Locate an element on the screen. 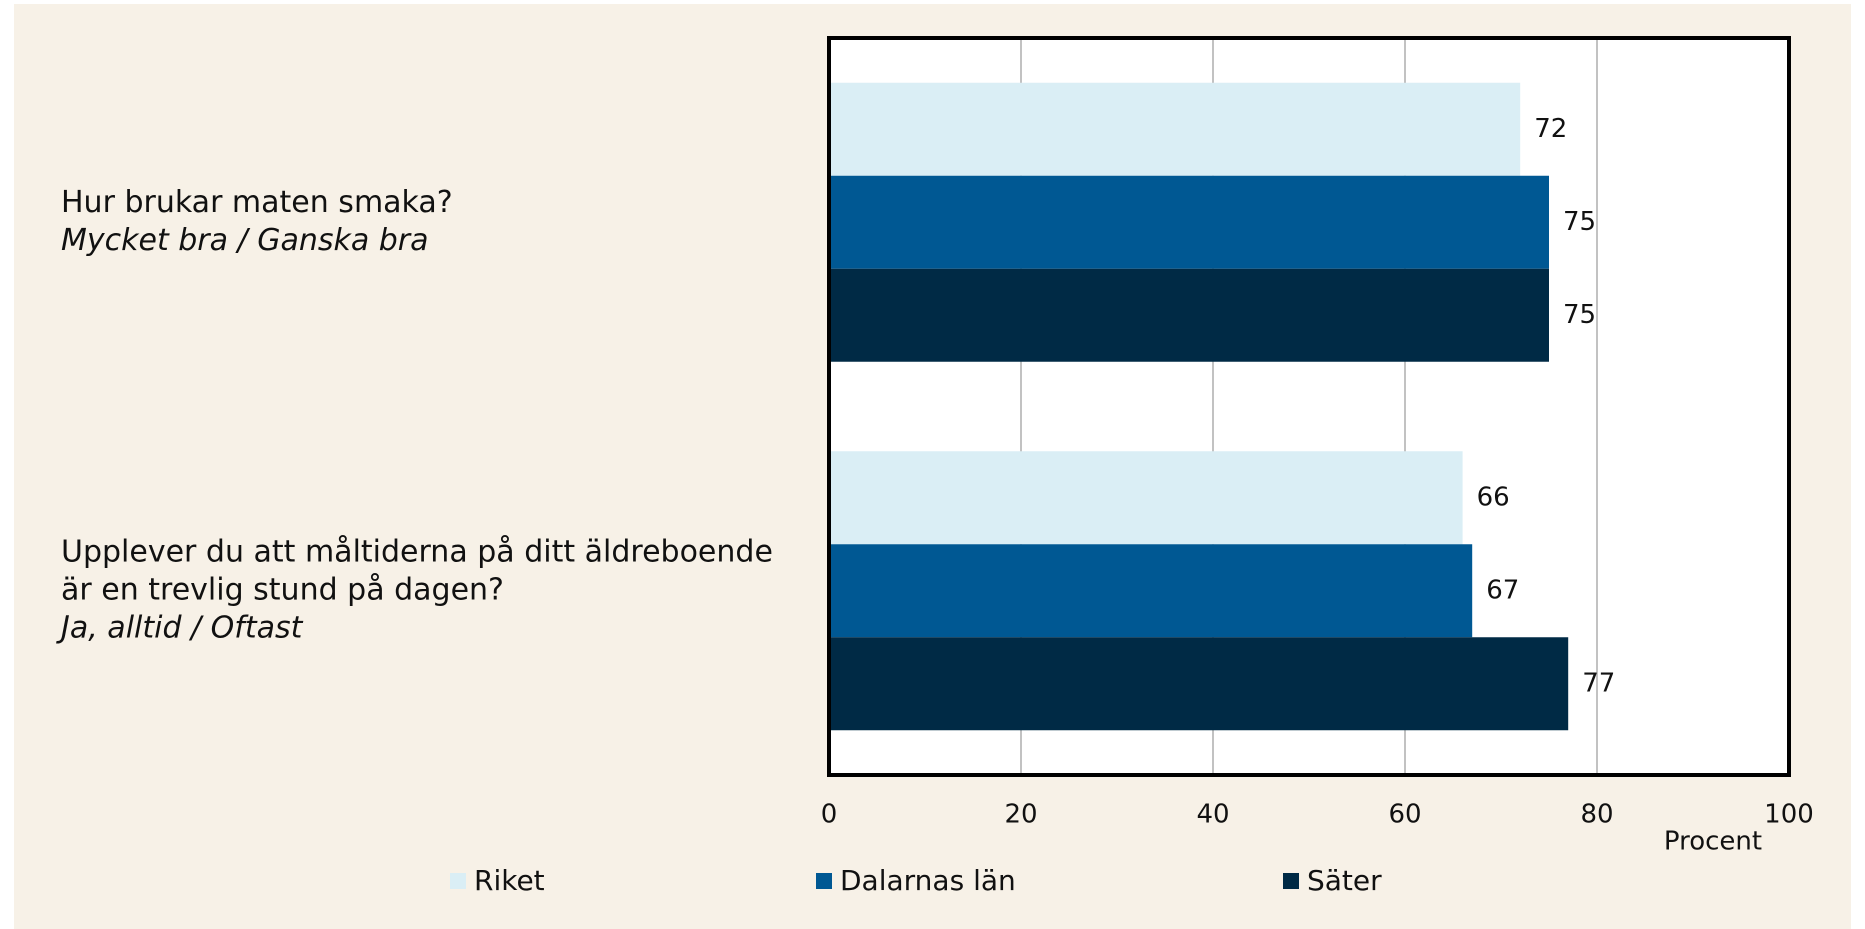 This screenshot has width=1865, height=929. legend-item: Dalarnas län is located at coordinates (916, 880).